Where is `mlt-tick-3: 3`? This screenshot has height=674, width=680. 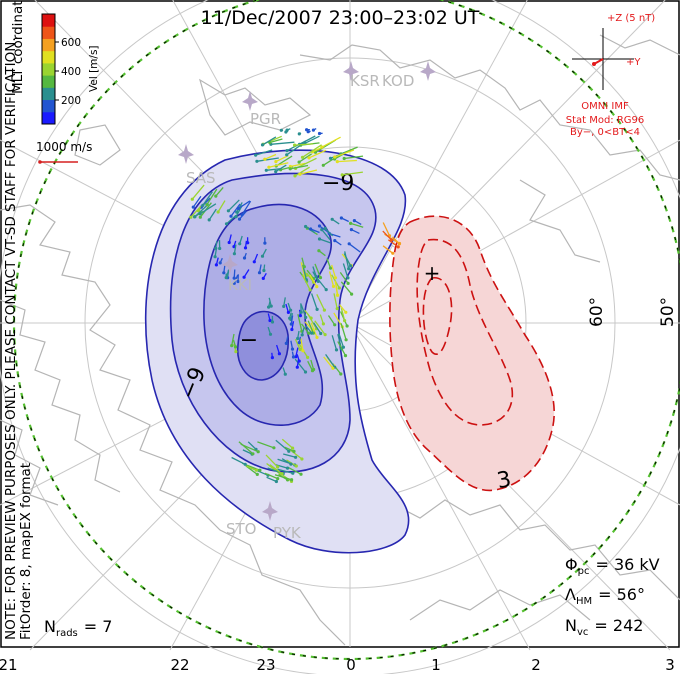 mlt-tick-3: 3 is located at coordinates (670, 665).